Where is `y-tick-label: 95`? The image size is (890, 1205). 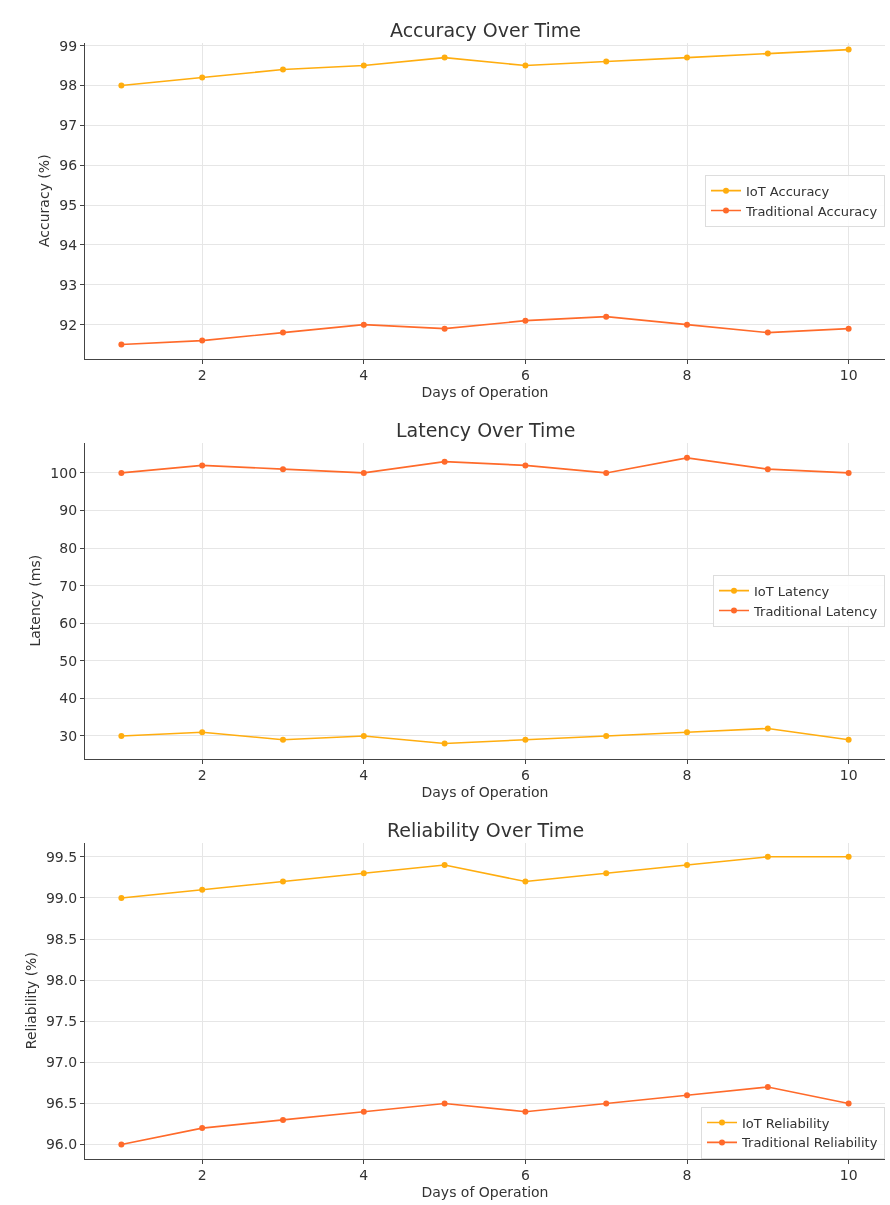
y-tick-label: 95 is located at coordinates (68, 204).